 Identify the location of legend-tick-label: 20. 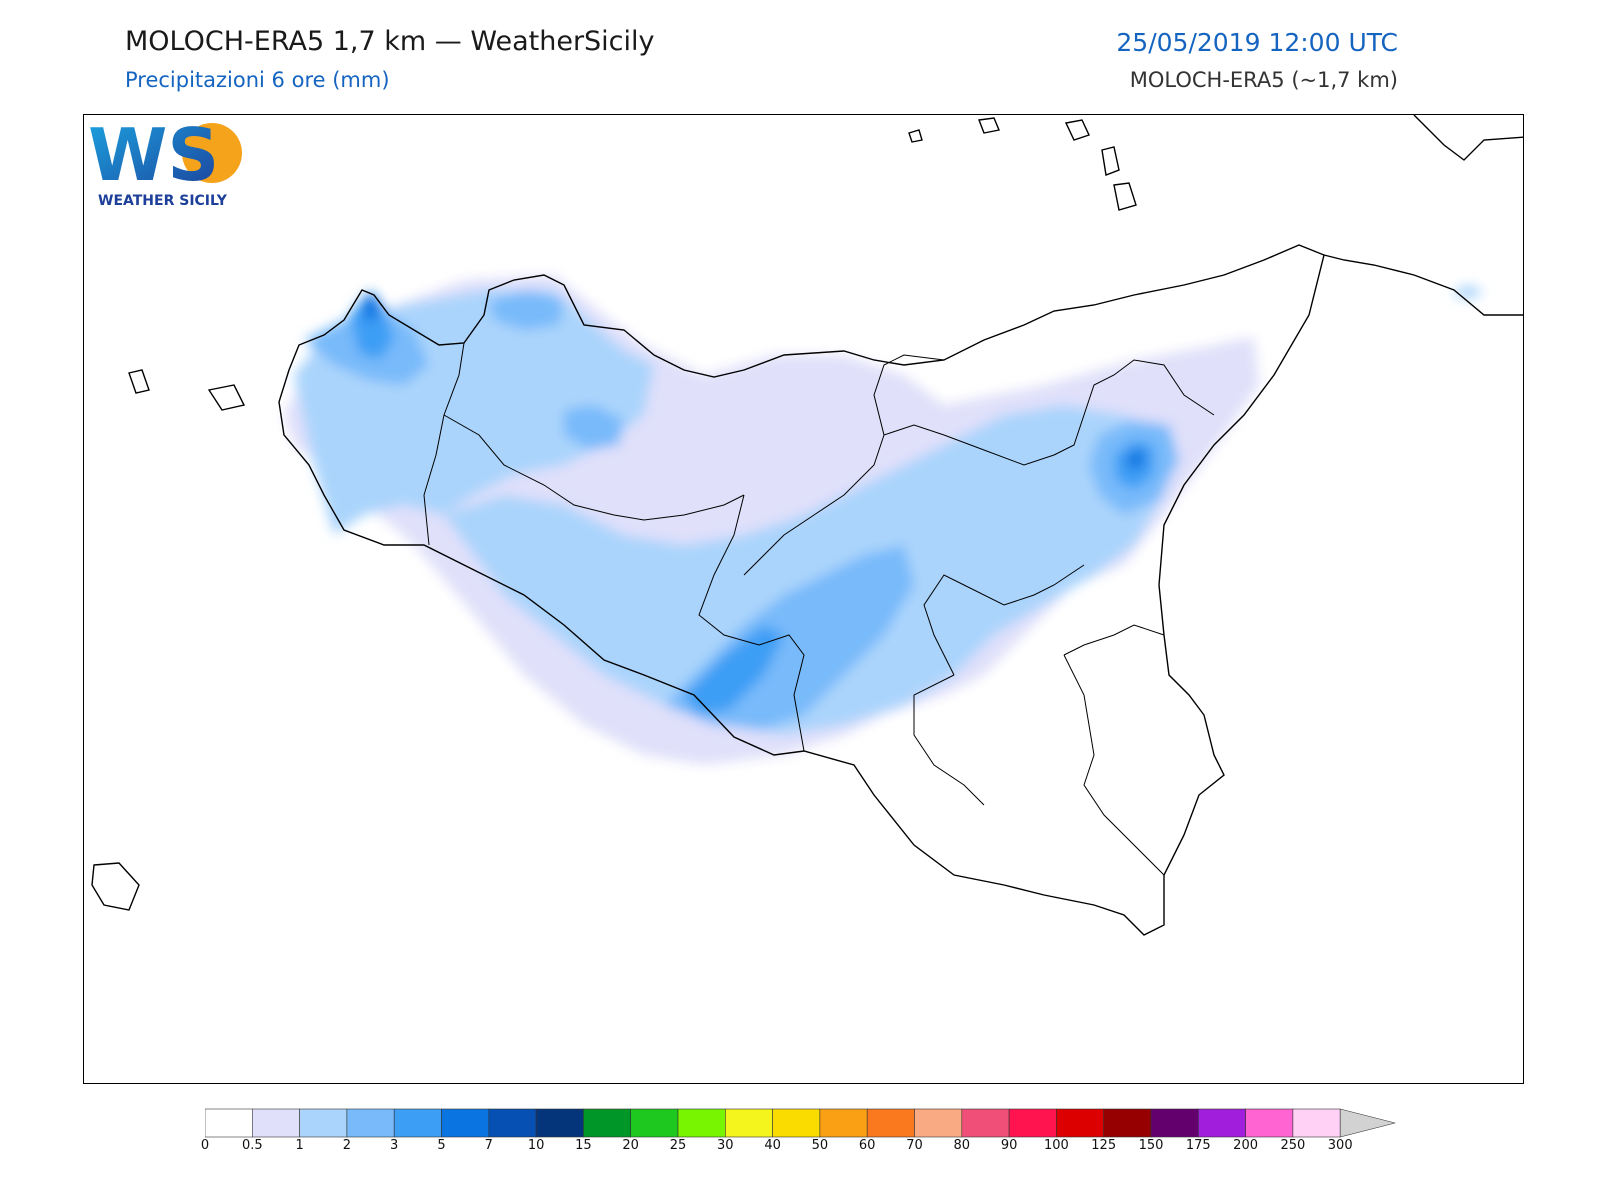
(630, 1145).